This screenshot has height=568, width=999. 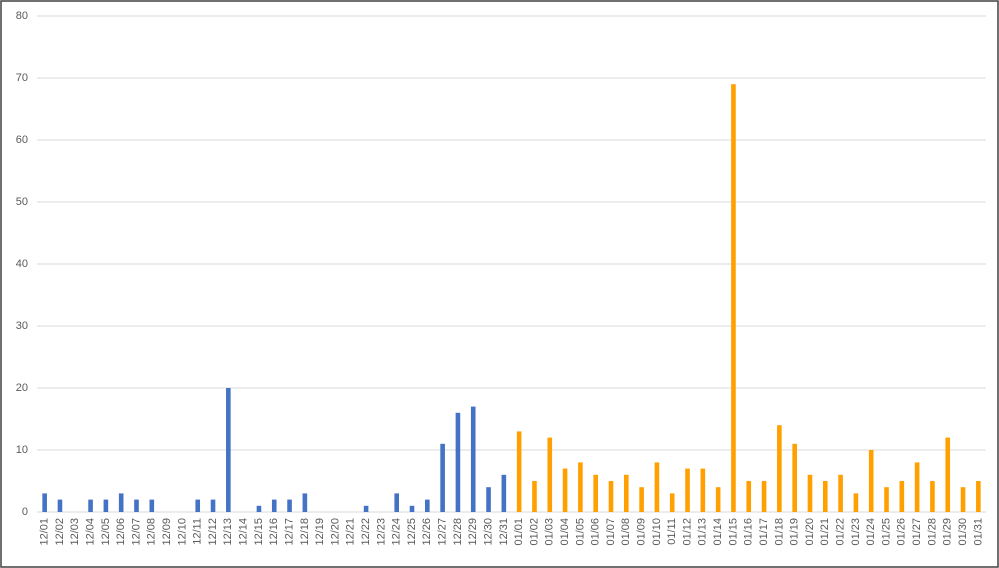 What do you see at coordinates (45, 532) in the screenshot?
I see `x-tick-label: 12/01` at bounding box center [45, 532].